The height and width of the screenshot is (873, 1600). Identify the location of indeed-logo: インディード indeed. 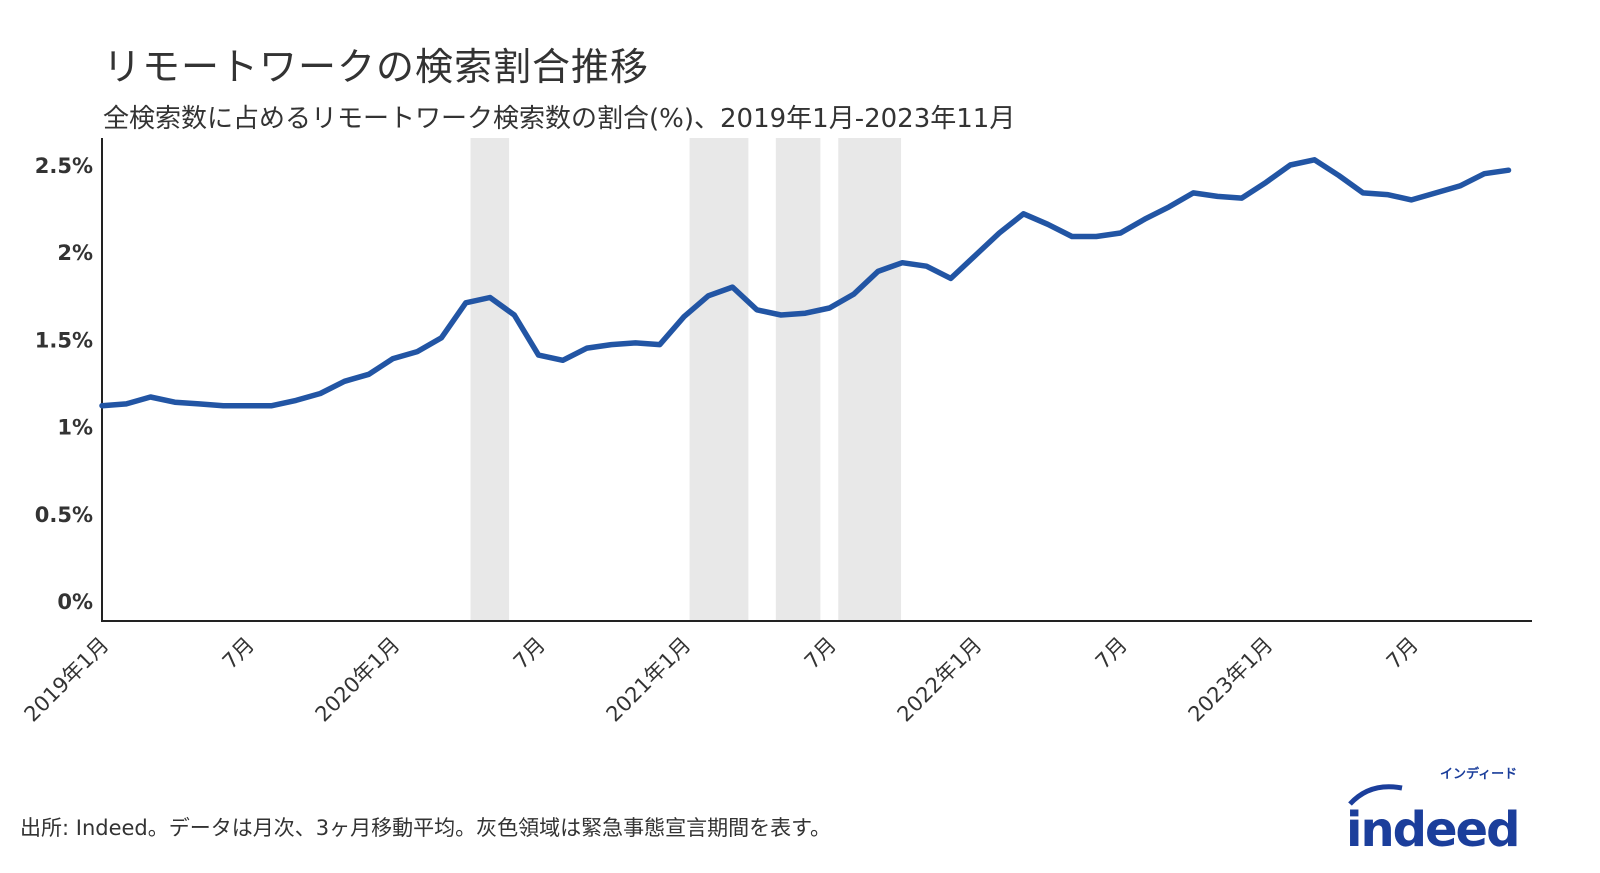
(1441, 814).